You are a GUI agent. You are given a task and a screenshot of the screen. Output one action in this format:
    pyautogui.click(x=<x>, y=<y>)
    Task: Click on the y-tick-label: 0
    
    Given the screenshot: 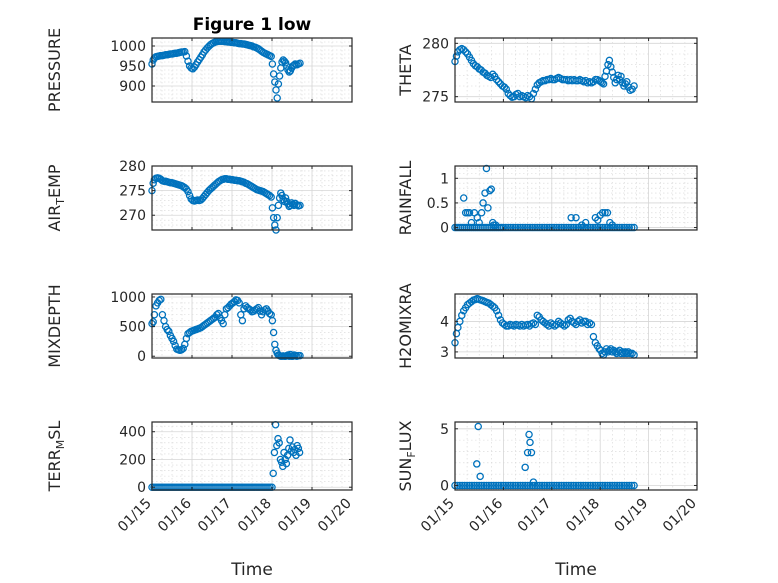 What is the action you would take?
    pyautogui.click(x=141, y=357)
    